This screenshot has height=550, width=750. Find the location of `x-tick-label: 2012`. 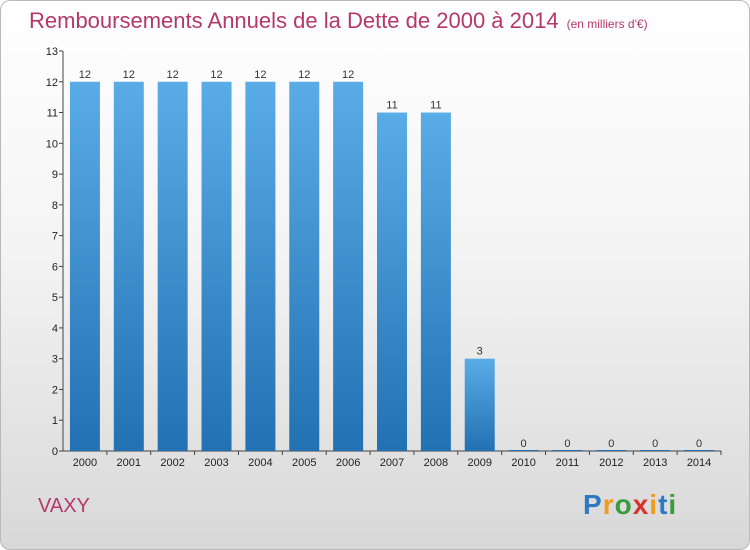

x-tick-label: 2012 is located at coordinates (611, 463).